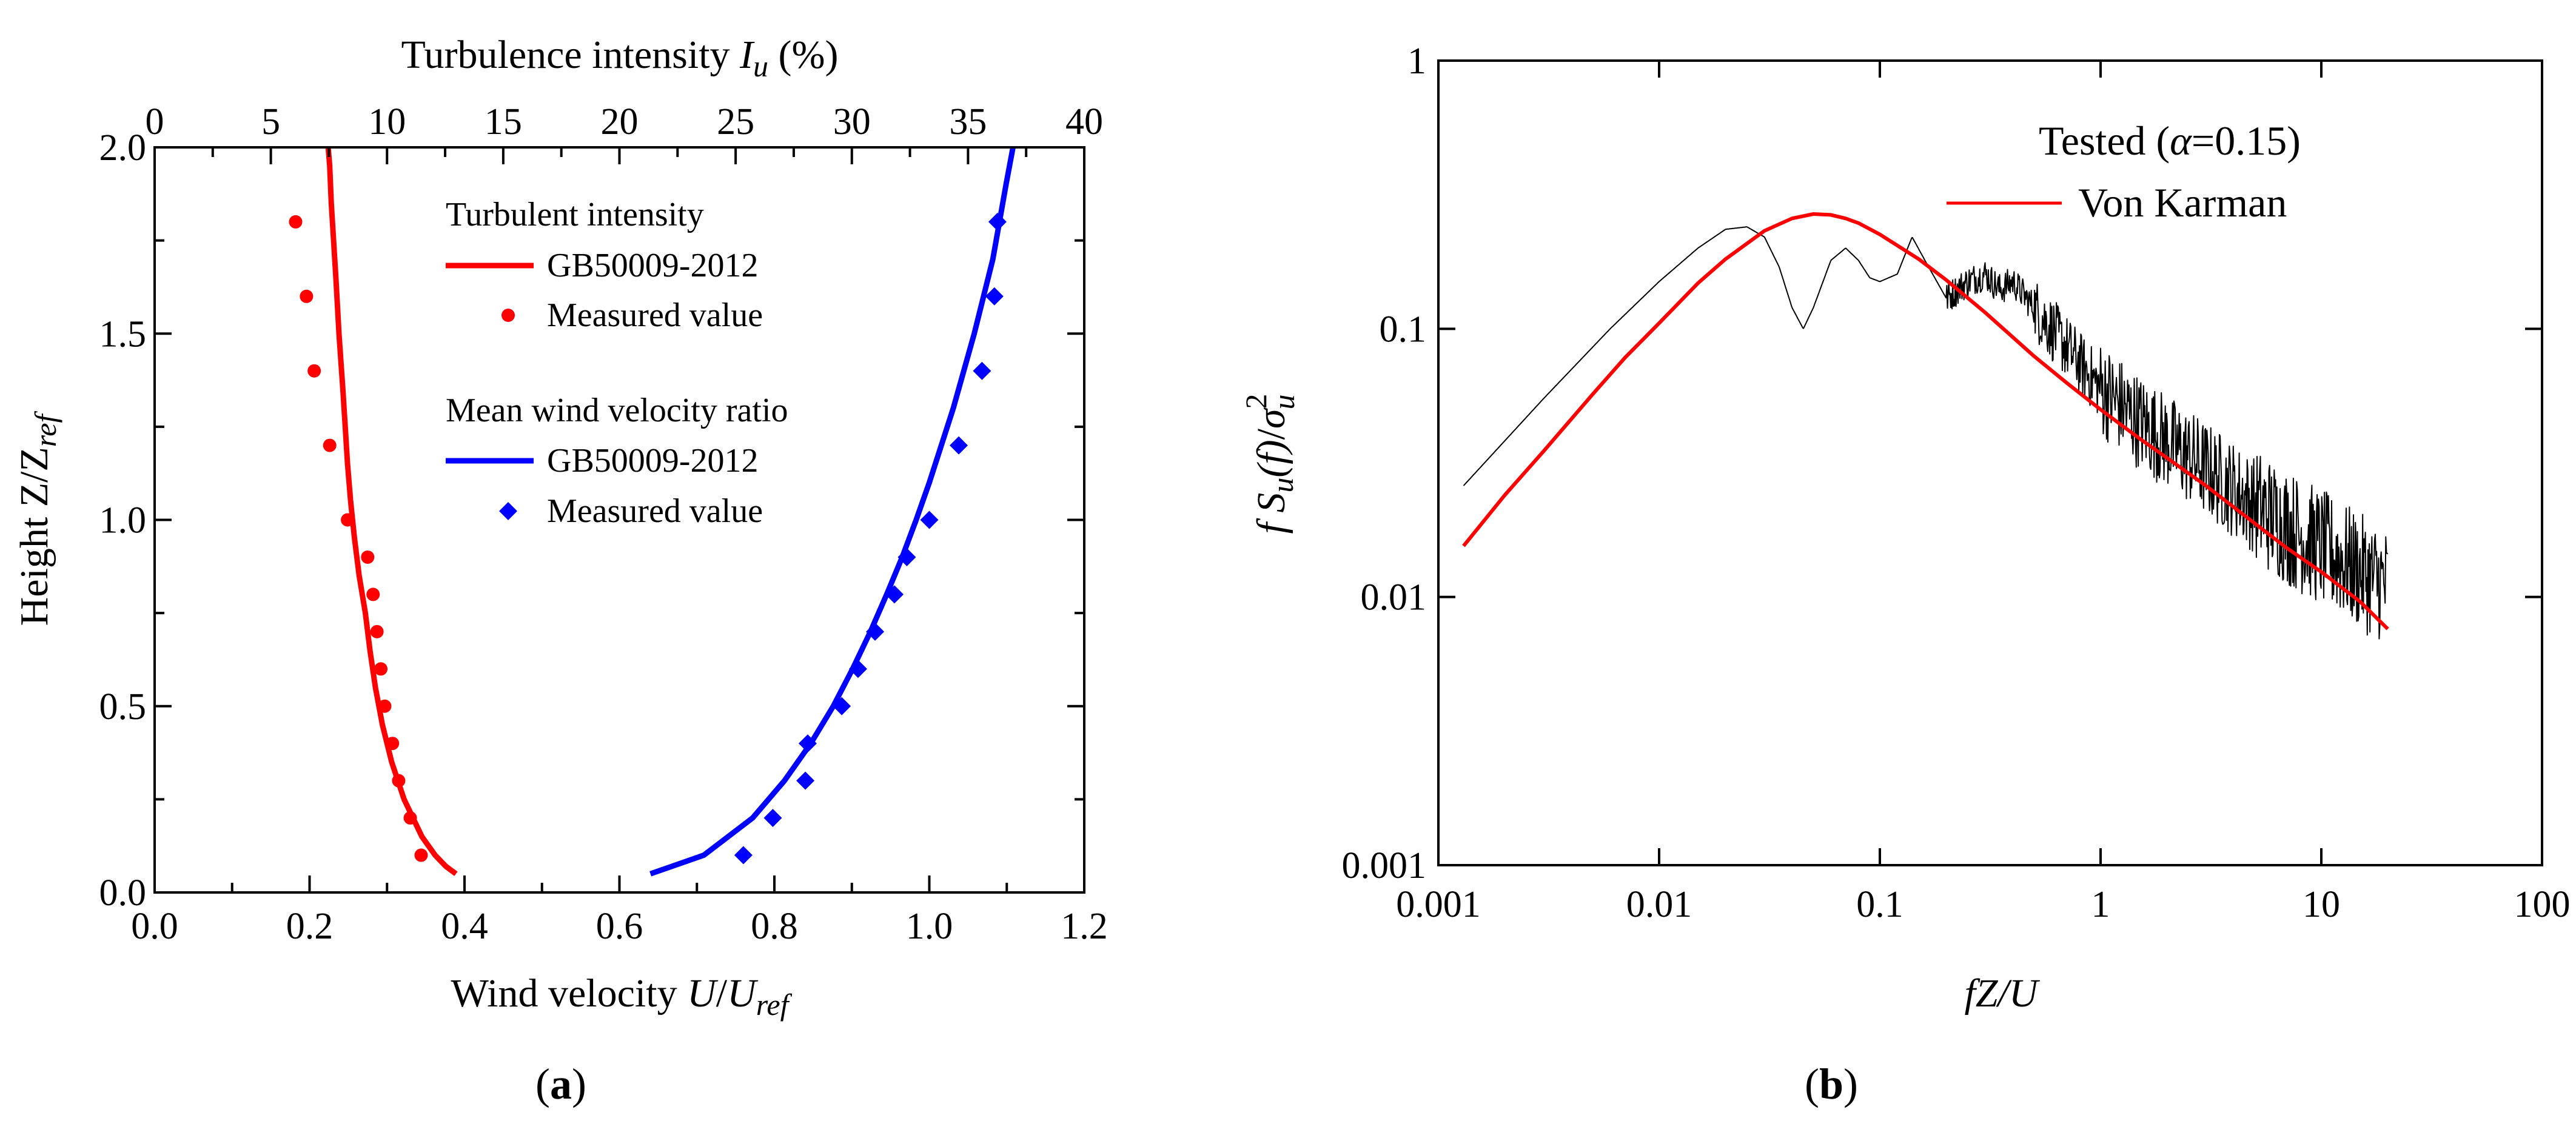 Image resolution: width=2576 pixels, height=1138 pixels. I want to click on tick-label-bottom-b: 10, so click(2321, 904).